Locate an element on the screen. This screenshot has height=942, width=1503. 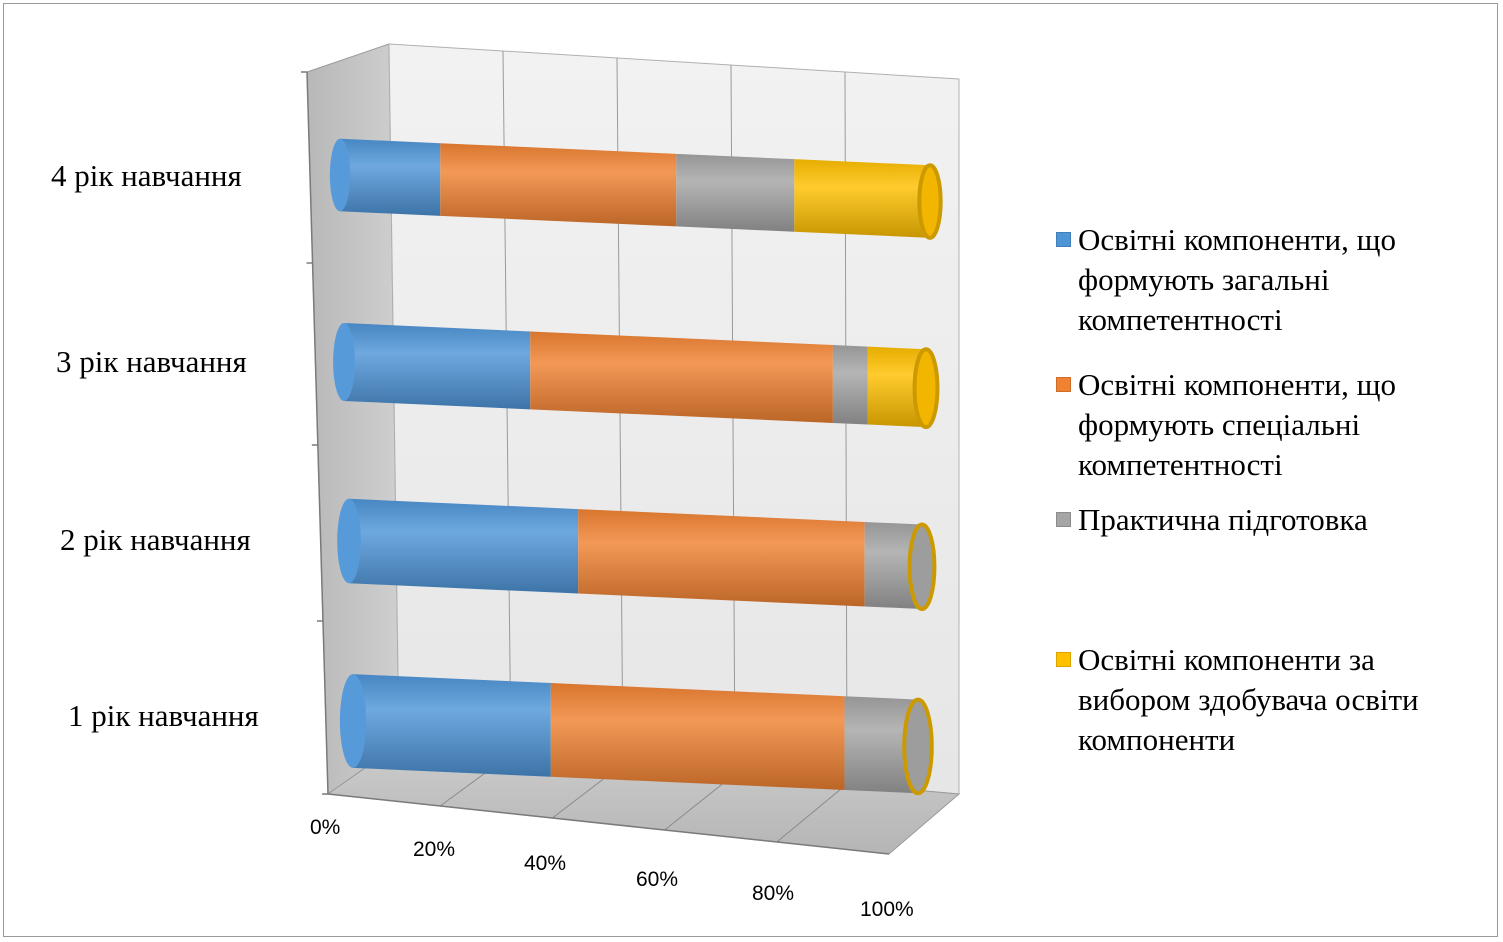
floor-gridline is located at coordinates (812, 813).